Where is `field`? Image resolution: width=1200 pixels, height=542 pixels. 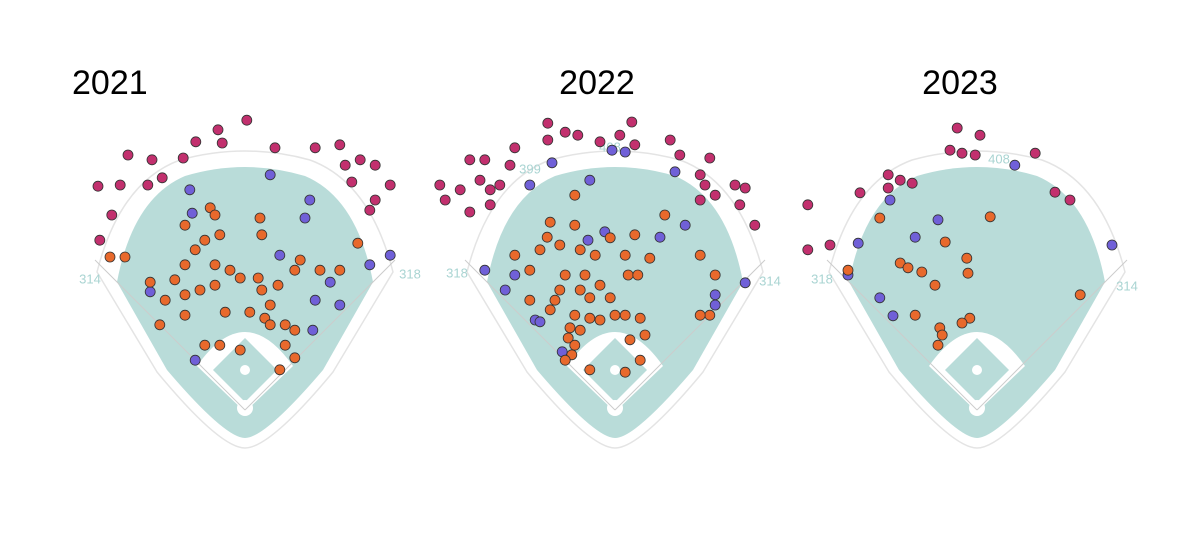 field is located at coordinates (245, 302).